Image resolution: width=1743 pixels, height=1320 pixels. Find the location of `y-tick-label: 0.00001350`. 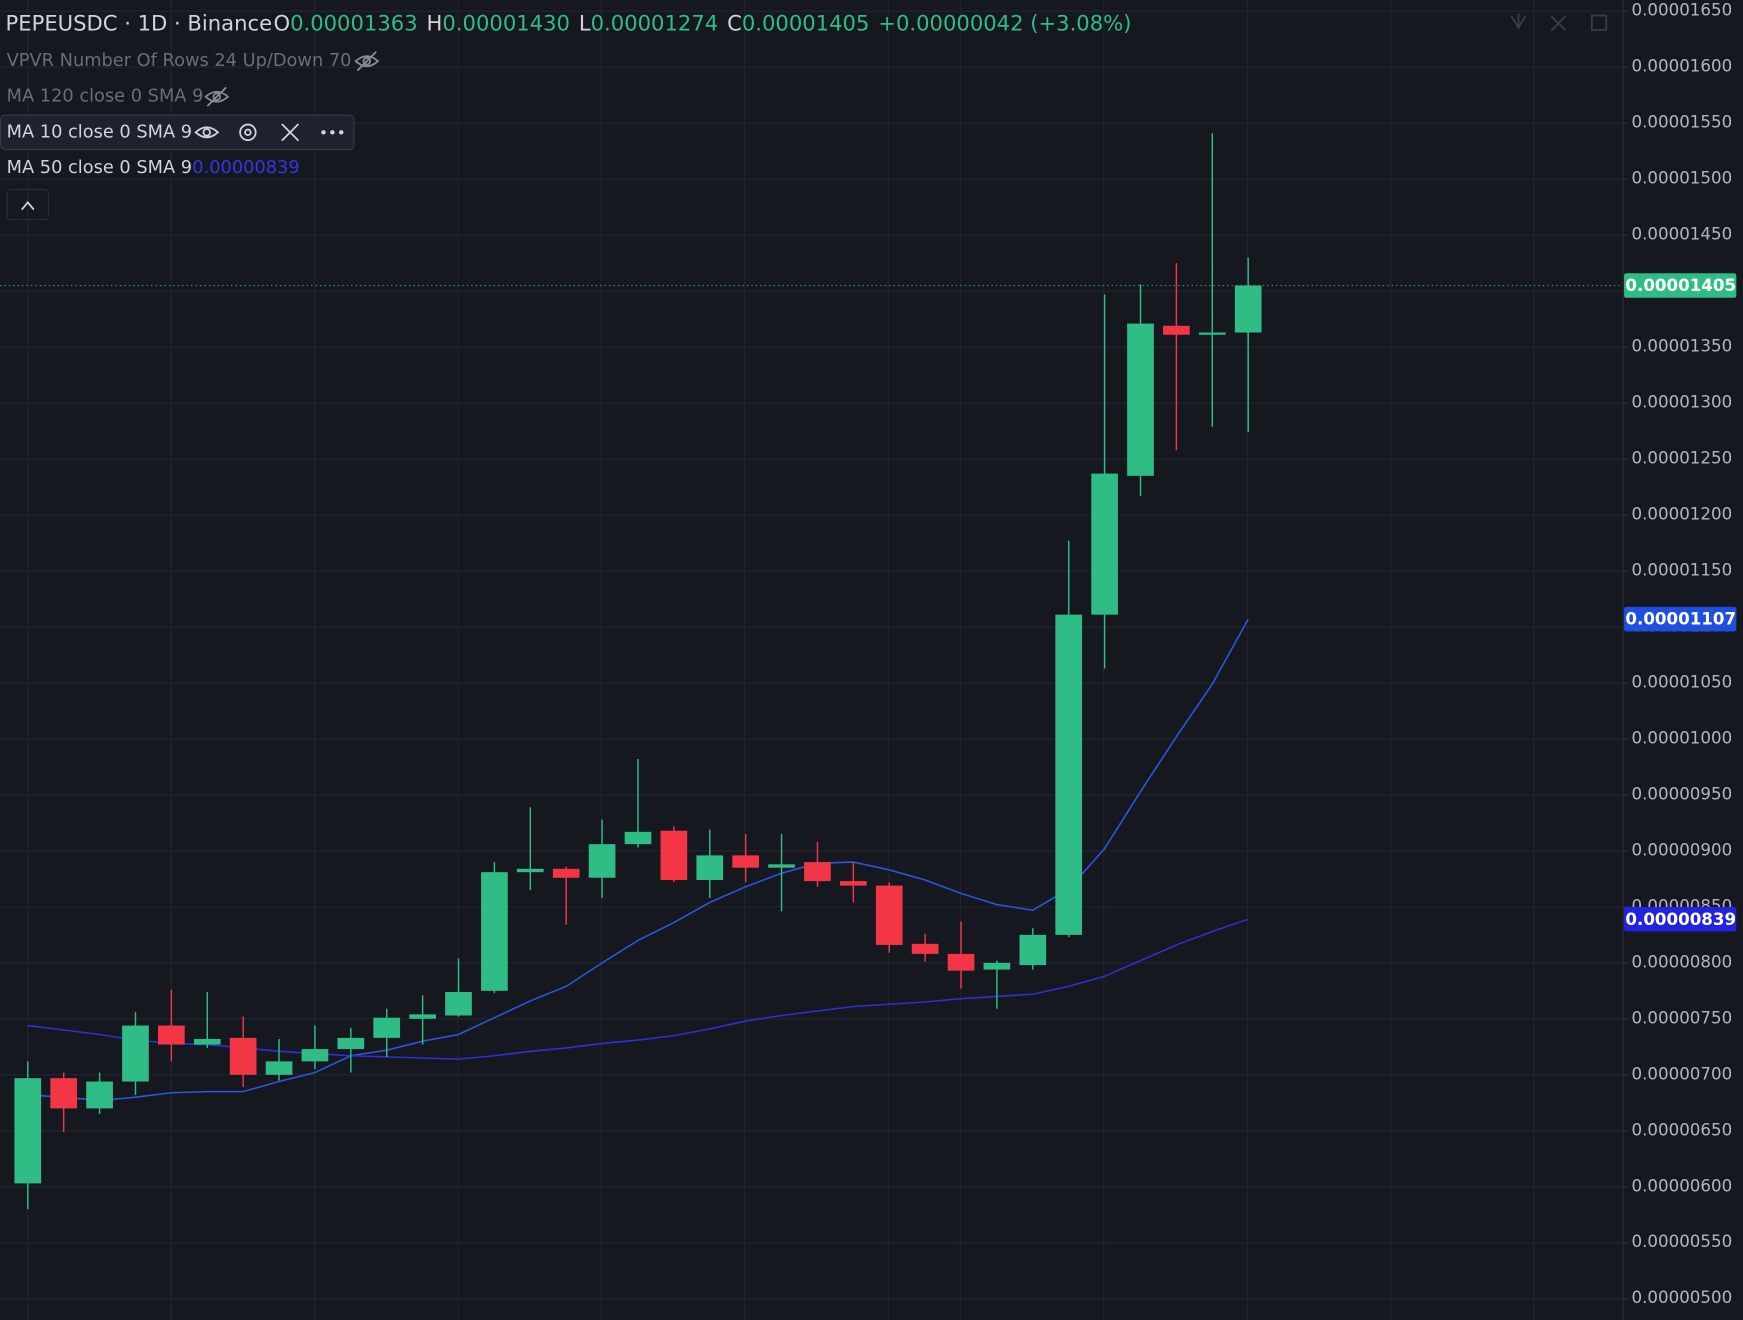

y-tick-label: 0.00001350 is located at coordinates (1682, 346).